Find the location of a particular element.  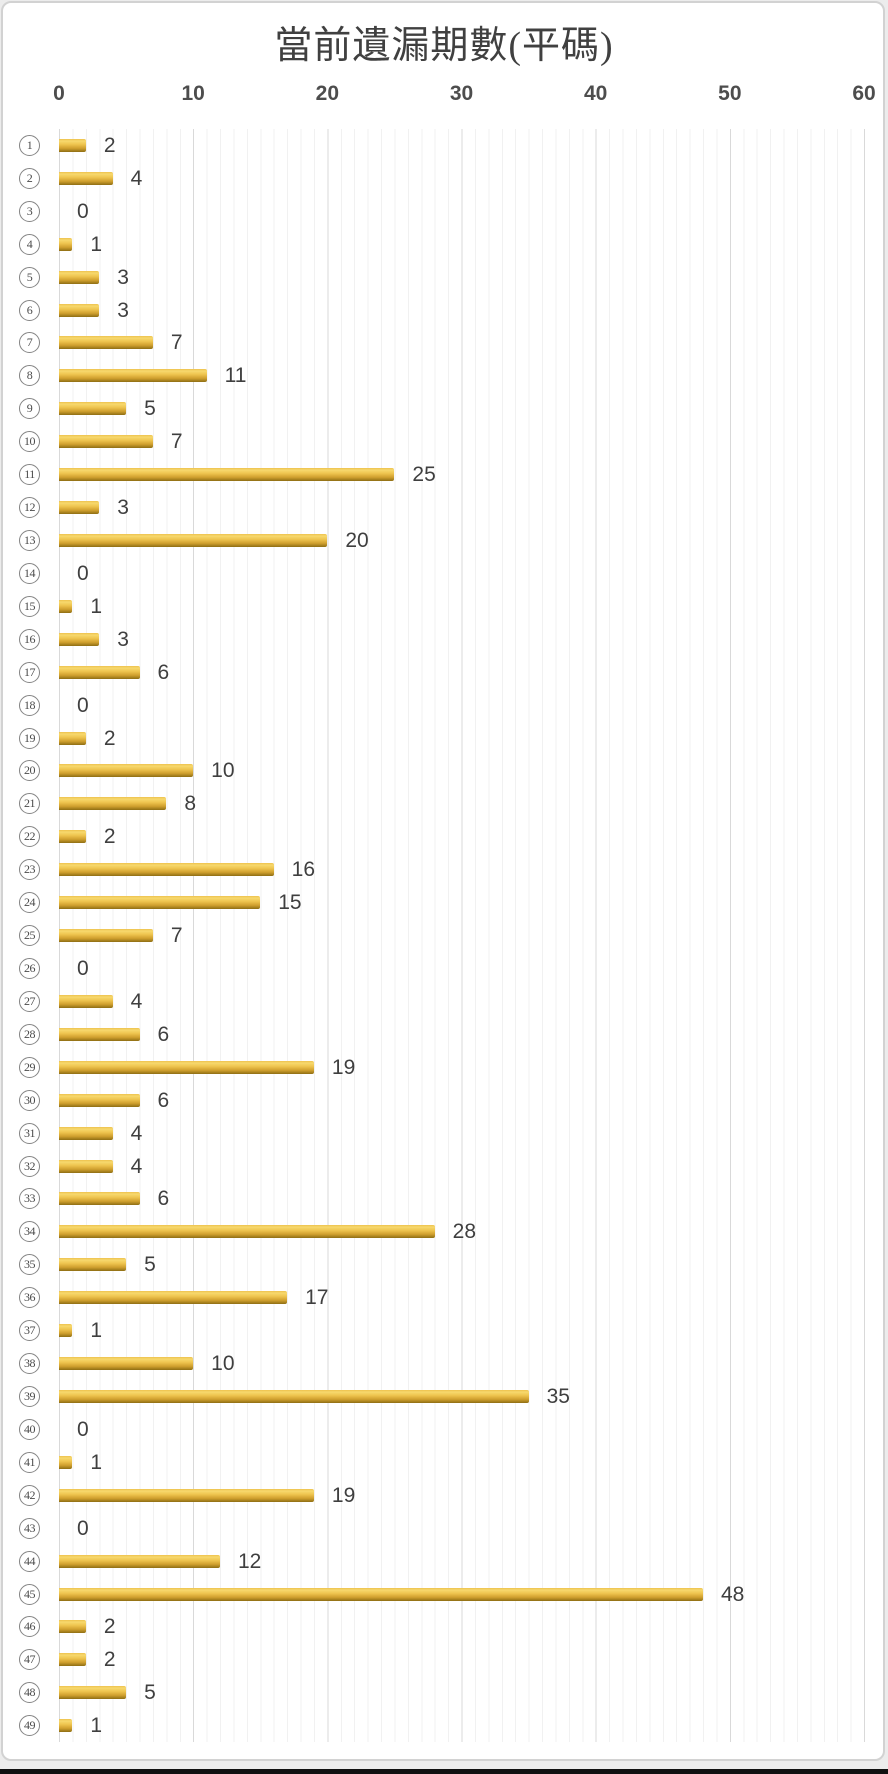

x-axis: 0 10 20 30 40 50 60 is located at coordinates (464, 97).